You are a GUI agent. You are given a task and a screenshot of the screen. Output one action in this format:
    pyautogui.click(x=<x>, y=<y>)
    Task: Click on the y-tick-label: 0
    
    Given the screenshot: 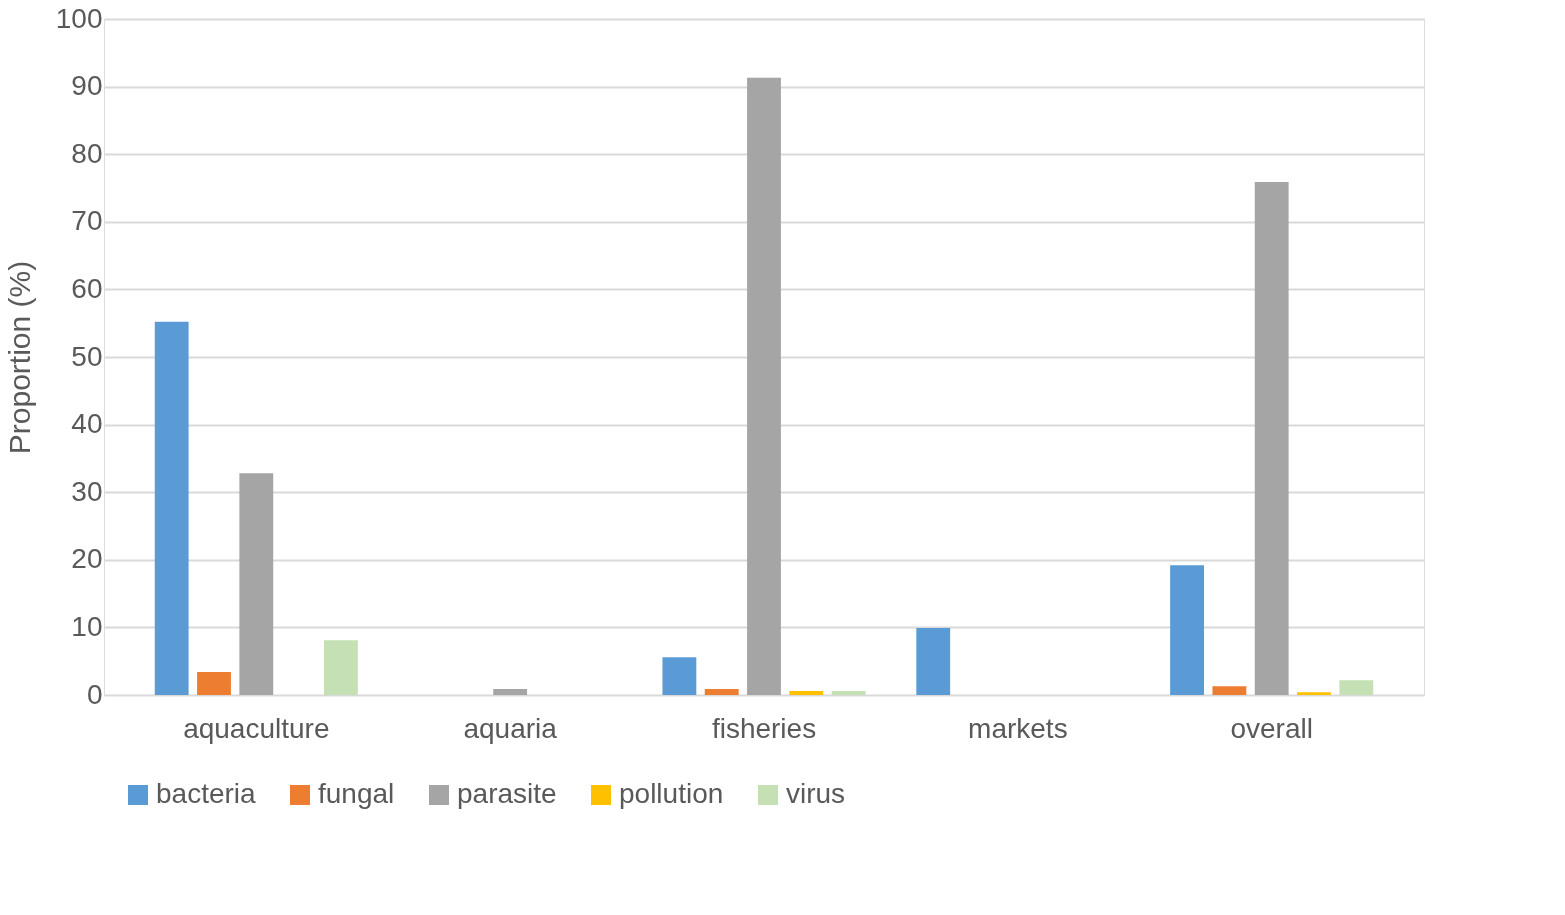 What is the action you would take?
    pyautogui.click(x=94, y=694)
    